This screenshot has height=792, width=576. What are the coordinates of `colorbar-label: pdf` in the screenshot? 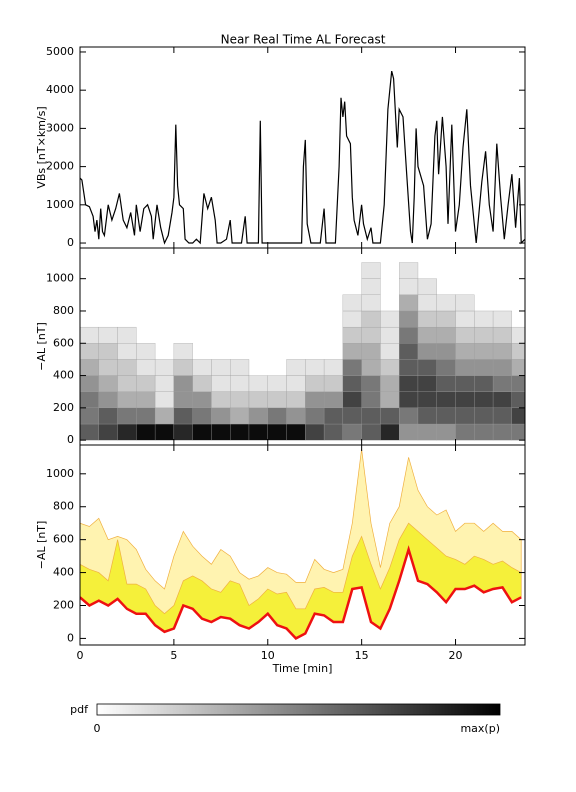 It's located at (79, 709).